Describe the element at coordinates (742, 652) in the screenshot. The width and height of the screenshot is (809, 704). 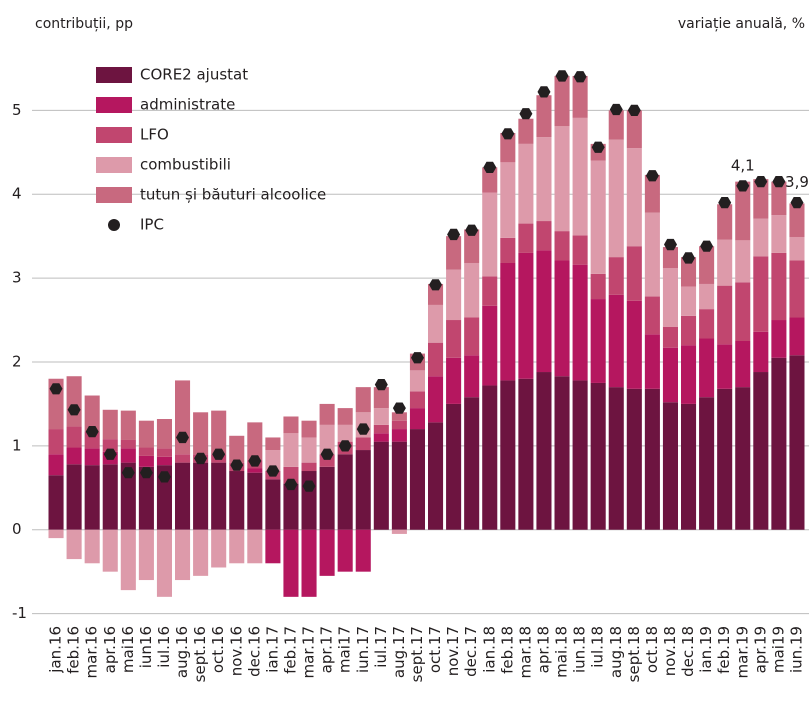
I see `x-tick-label: mar.19` at that location.